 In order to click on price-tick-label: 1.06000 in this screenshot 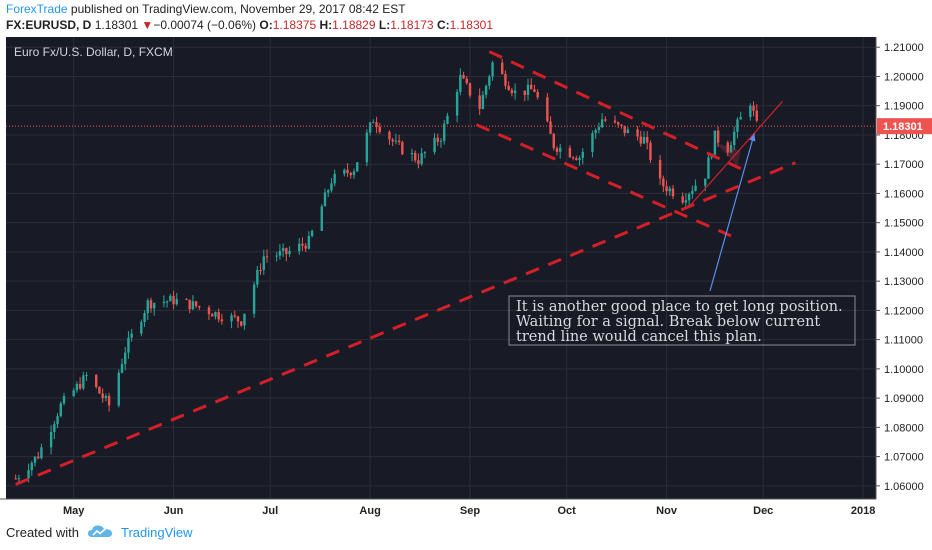, I will do `click(904, 487)`.